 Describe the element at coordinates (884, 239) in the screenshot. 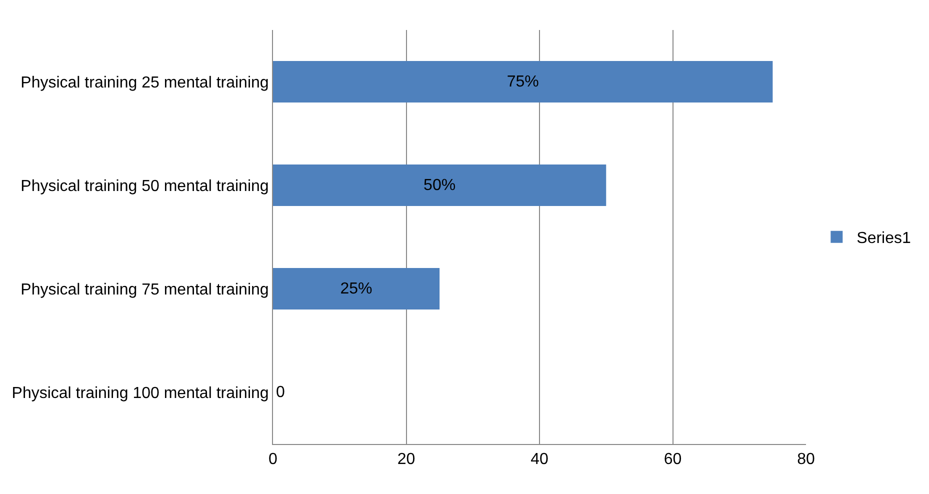

I see `legend-label: Series1` at that location.